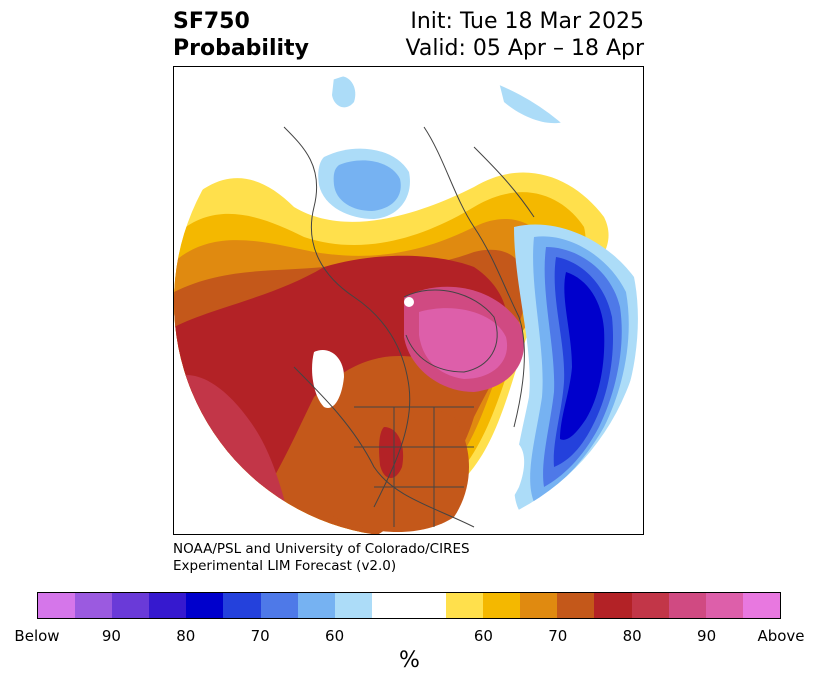 This screenshot has height=686, width=819. I want to click on band-65-below-north, so click(367, 185).